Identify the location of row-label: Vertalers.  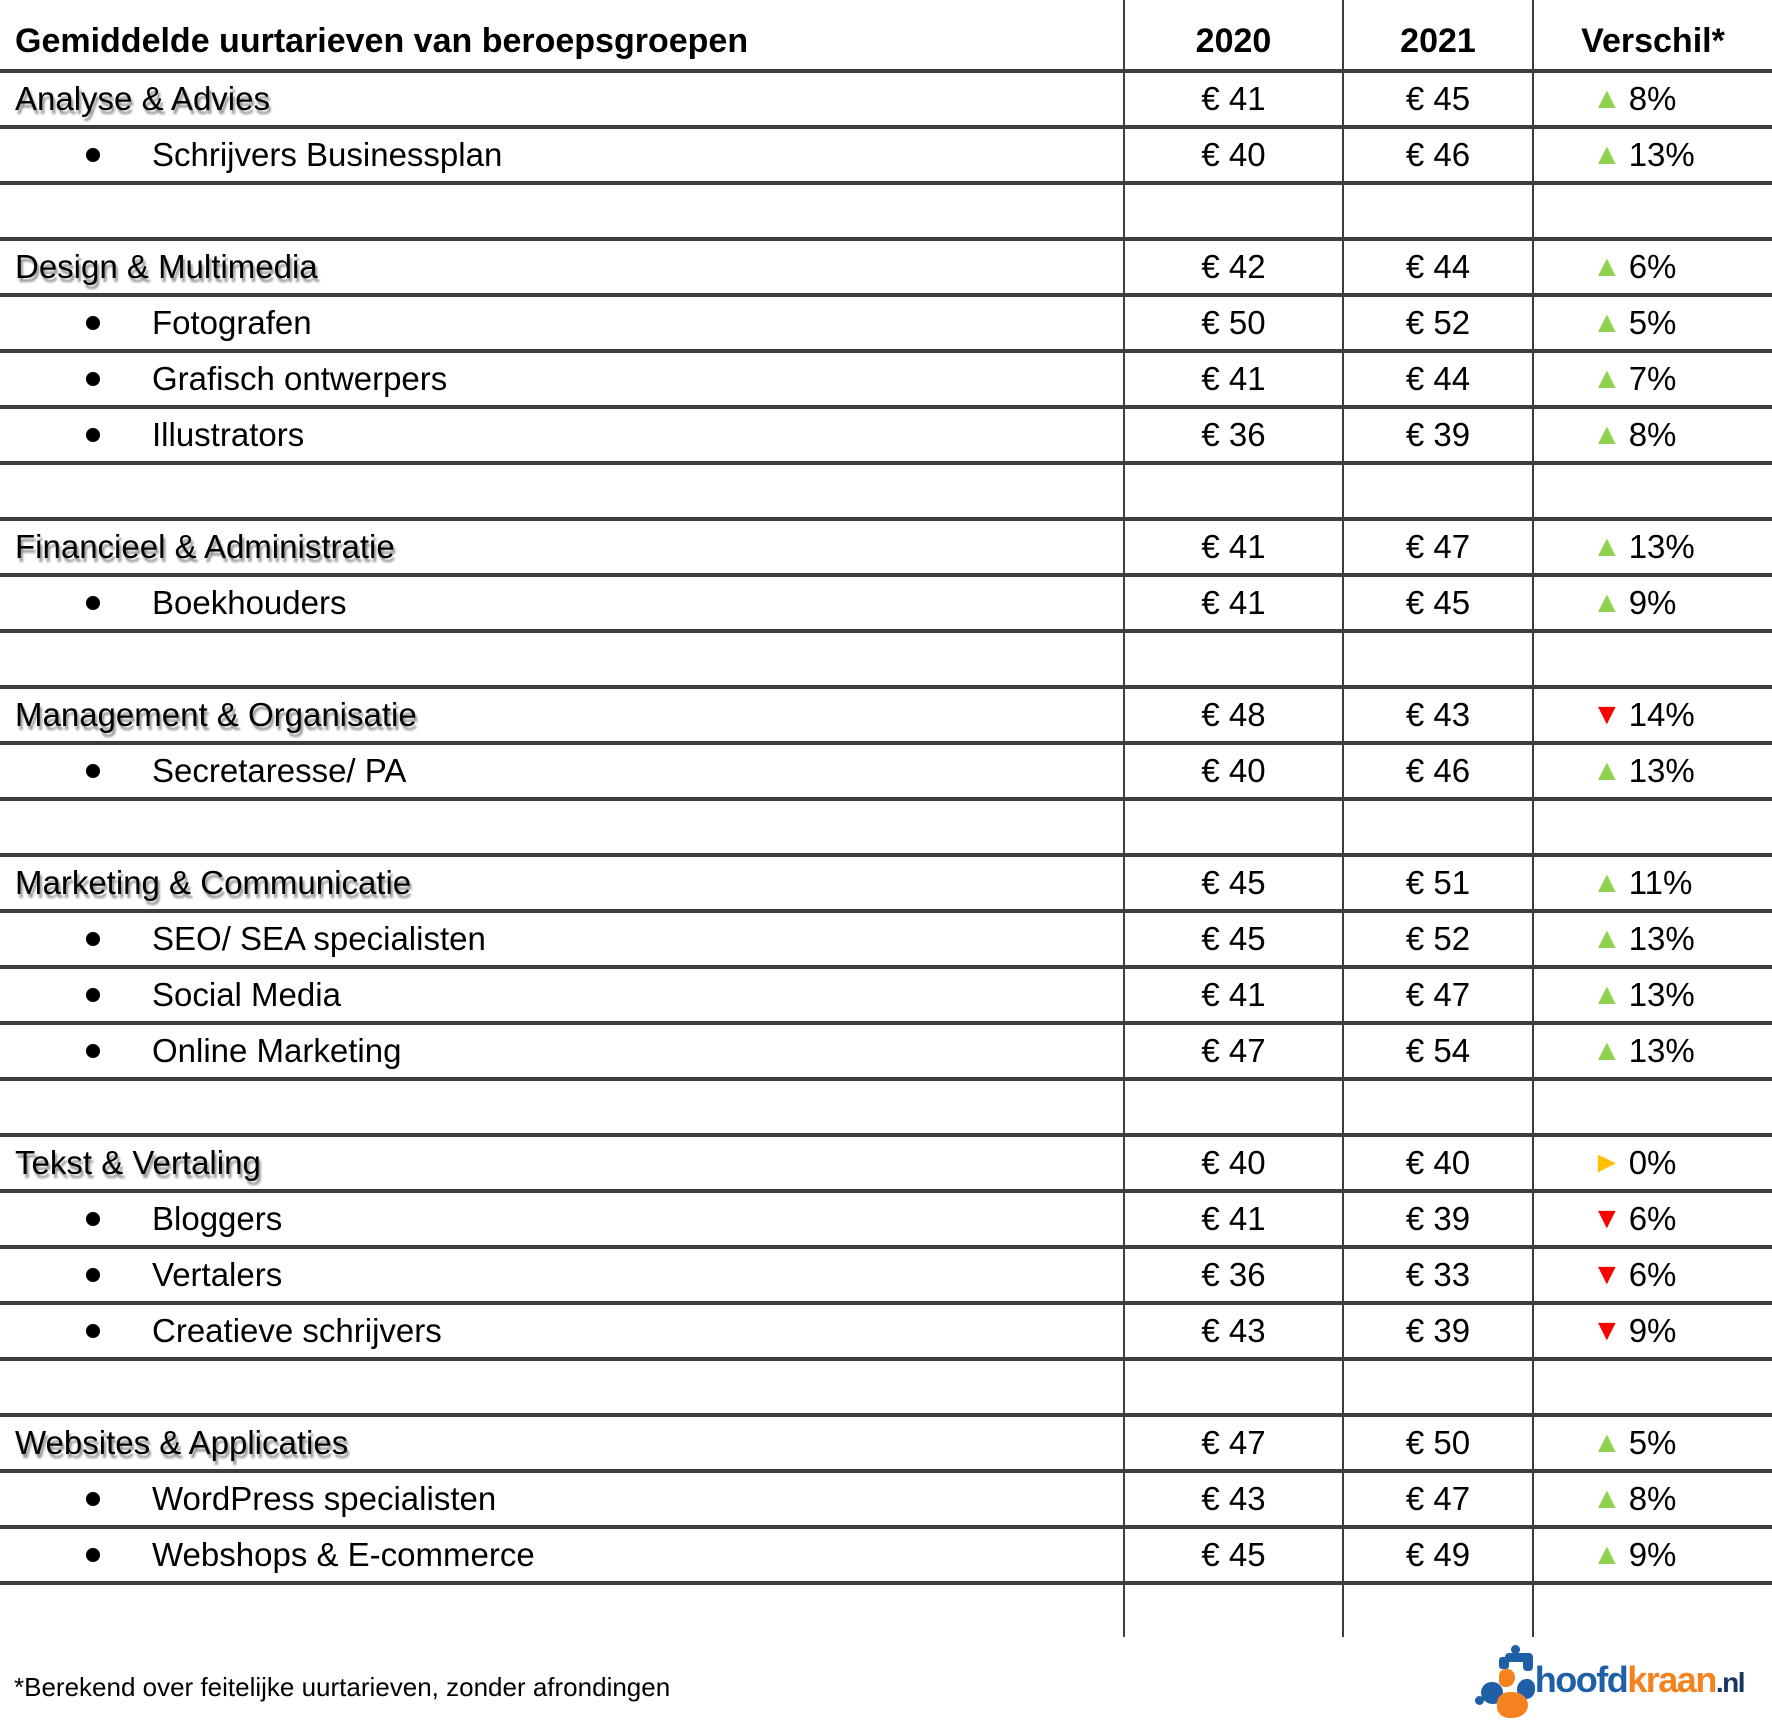
(217, 1274).